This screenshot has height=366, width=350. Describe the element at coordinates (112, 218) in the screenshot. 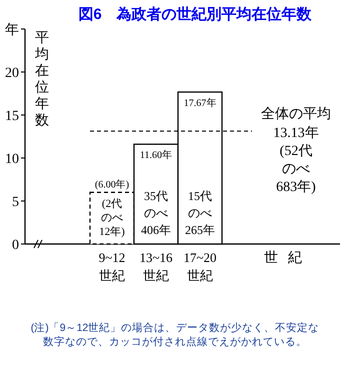

I see `annotation: (2代のべ12年)` at that location.